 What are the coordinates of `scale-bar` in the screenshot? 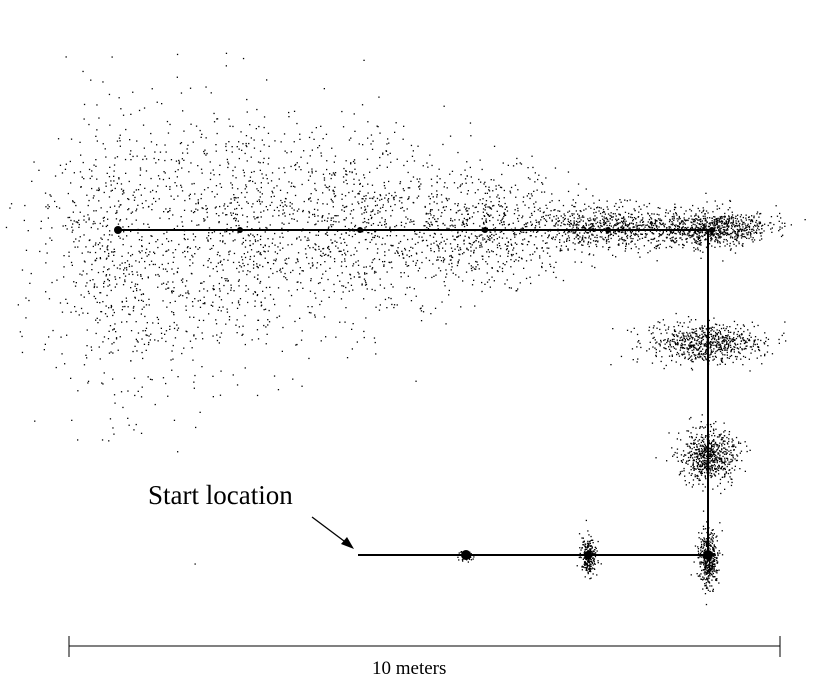 It's located at (424, 646).